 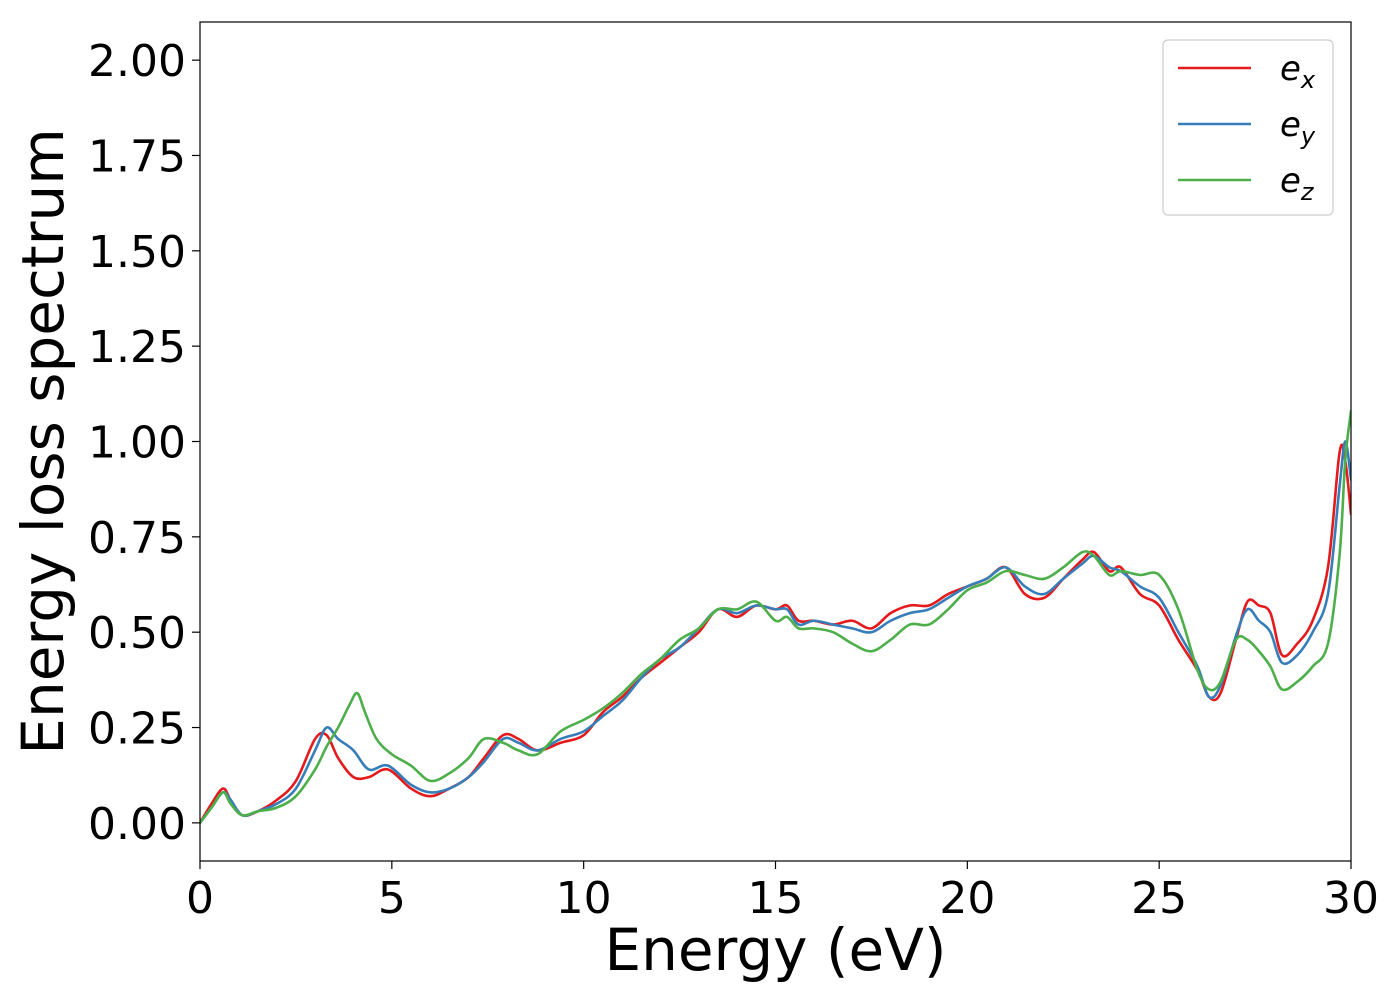 What do you see at coordinates (137, 824) in the screenshot?
I see `y-tick-label: 0.00` at bounding box center [137, 824].